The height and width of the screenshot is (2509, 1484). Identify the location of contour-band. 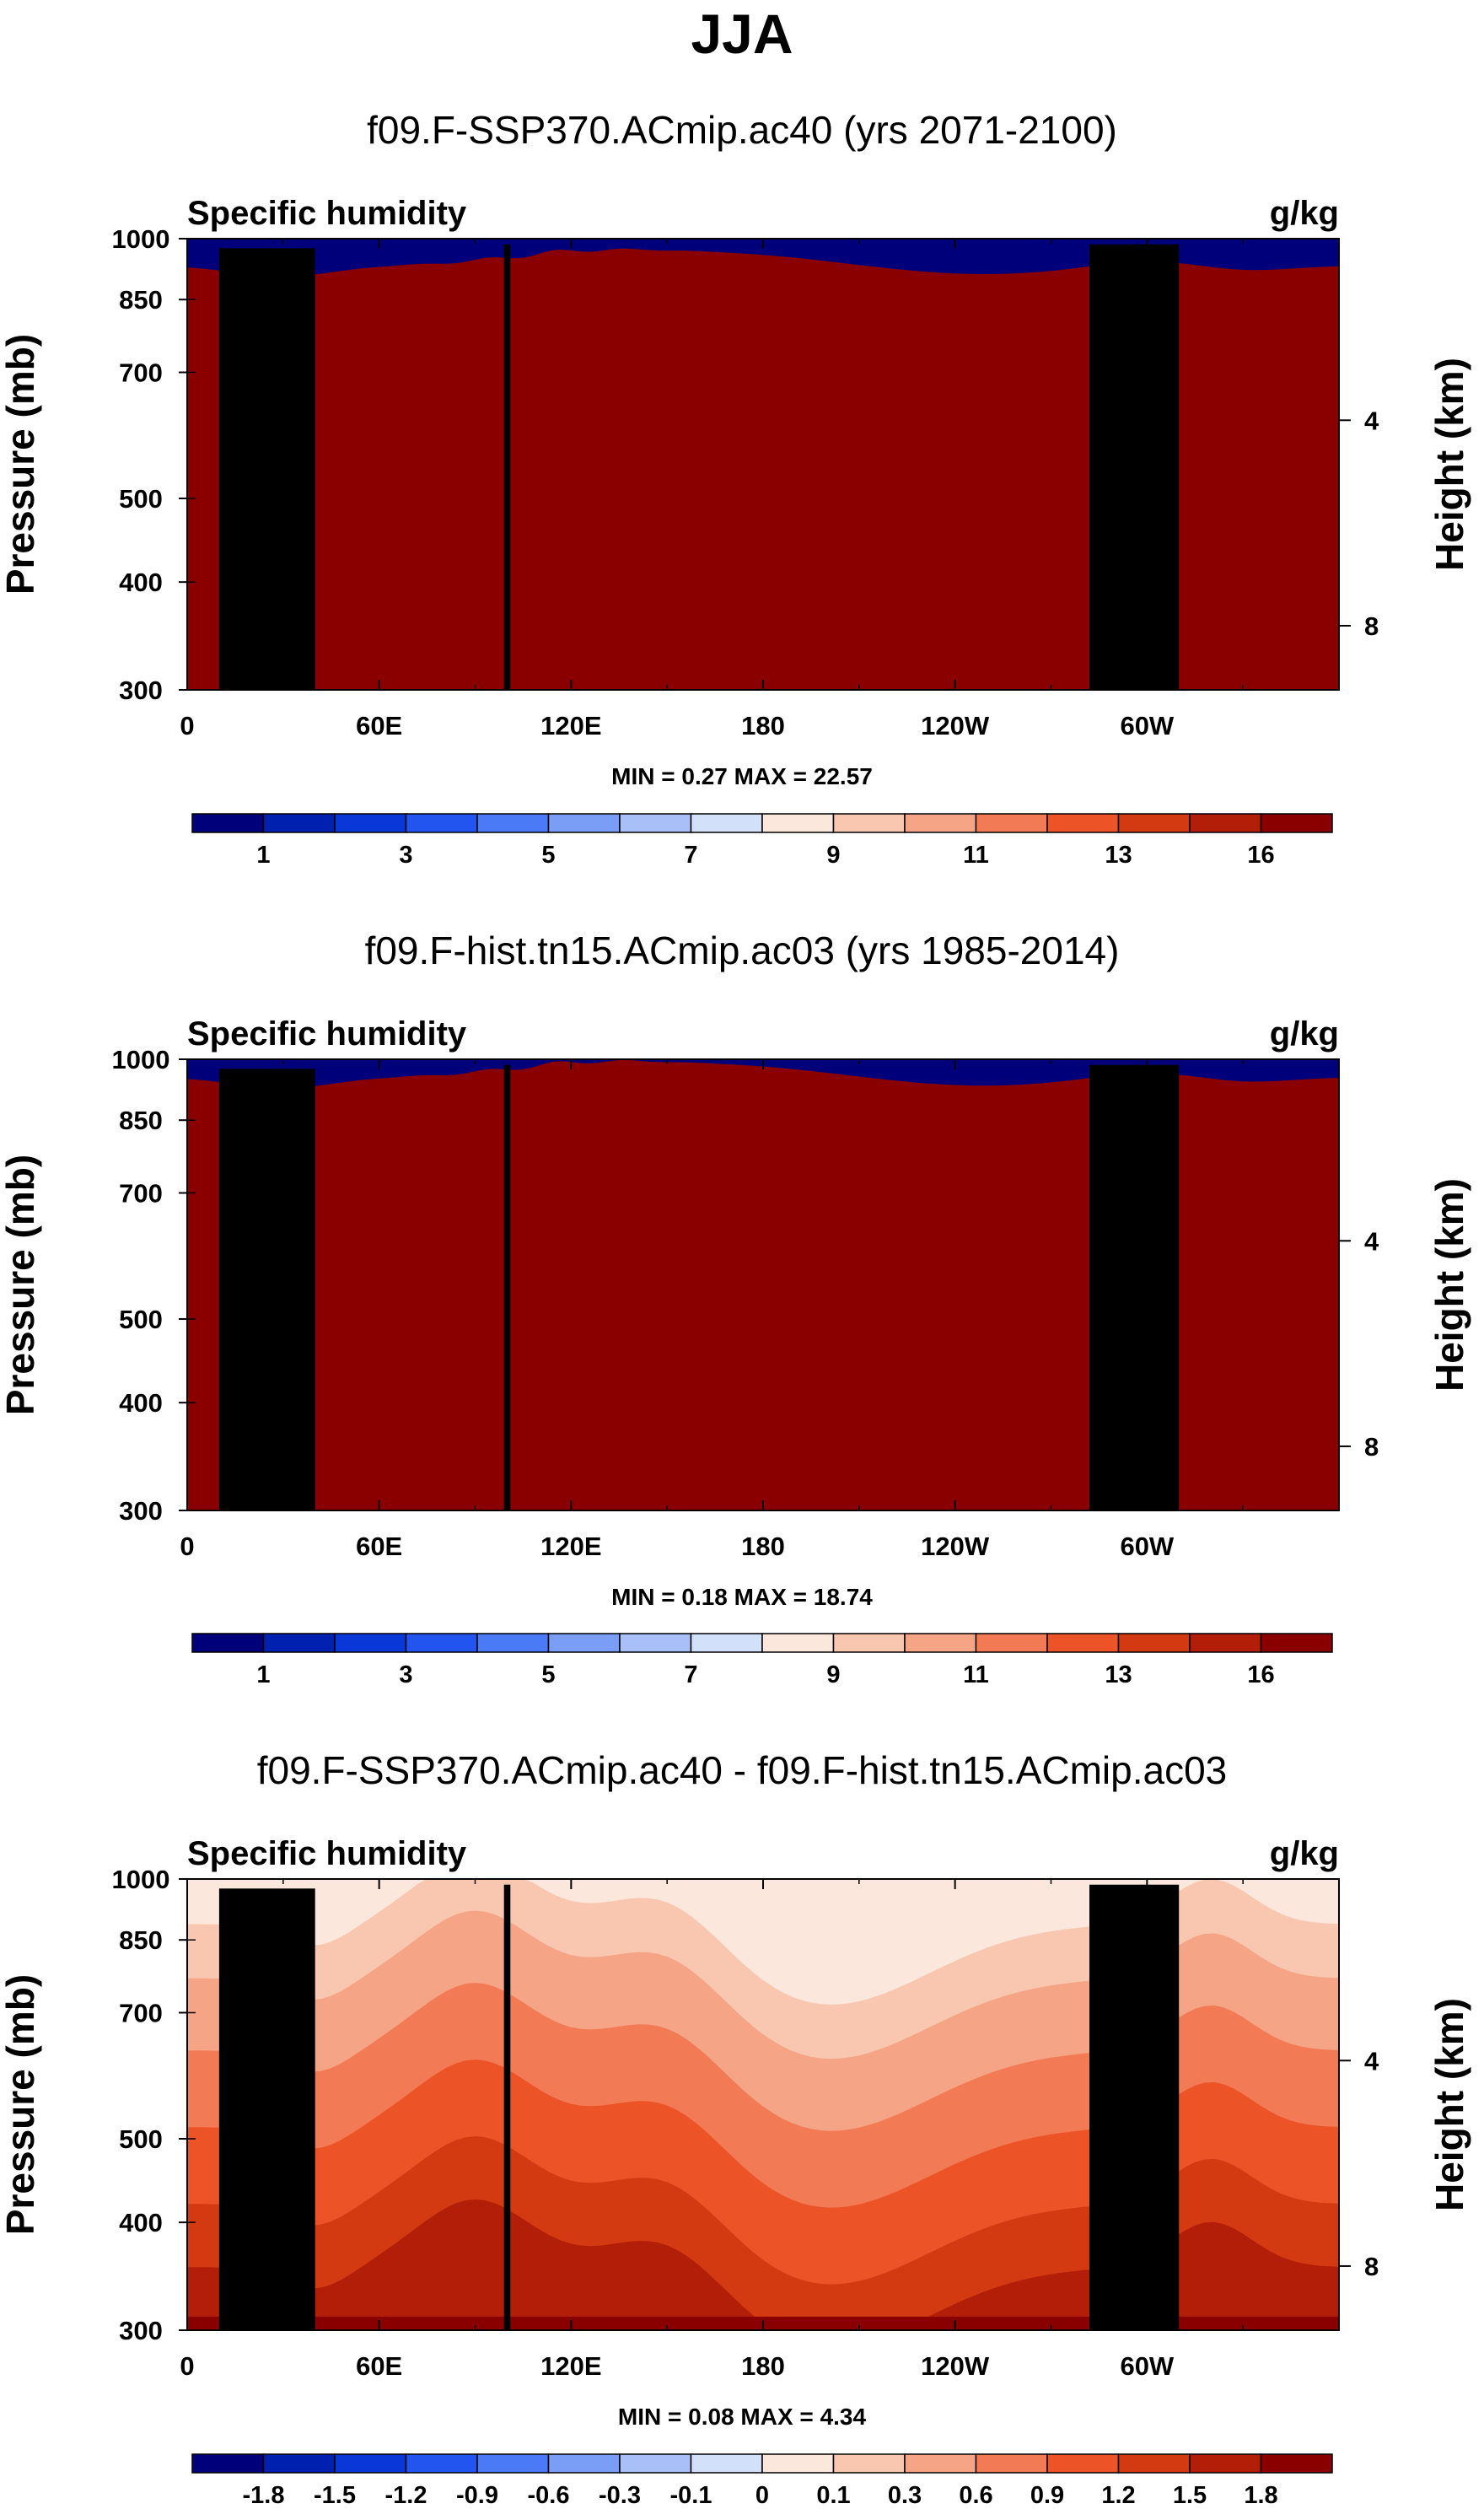
(763, 469).